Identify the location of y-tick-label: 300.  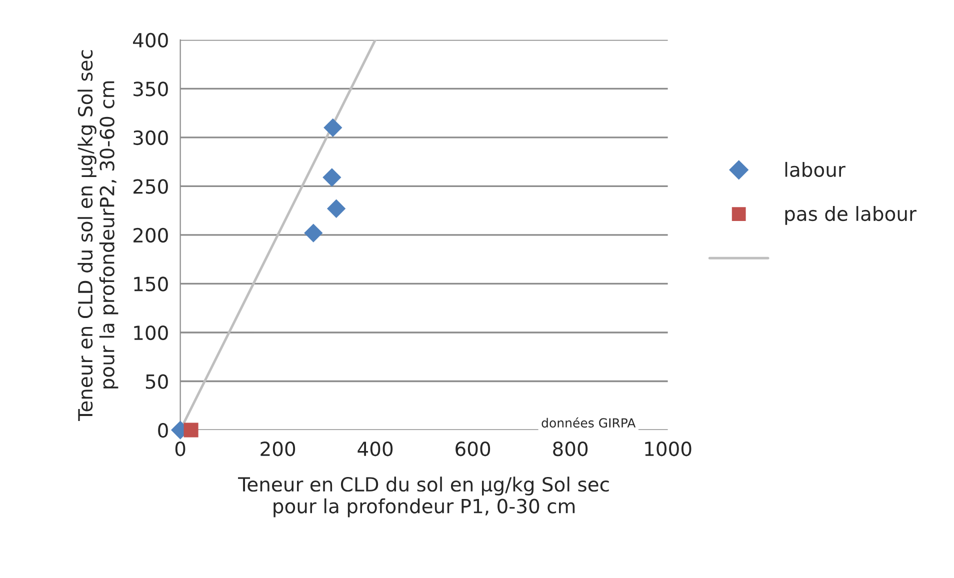
(151, 138).